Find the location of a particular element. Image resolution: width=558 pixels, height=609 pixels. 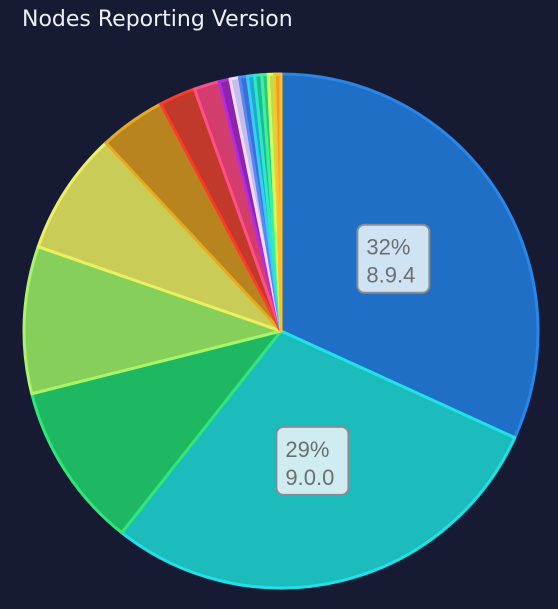

pie-labels: 32% 8.9.4 29% 9.0.0 is located at coordinates (353, 359).